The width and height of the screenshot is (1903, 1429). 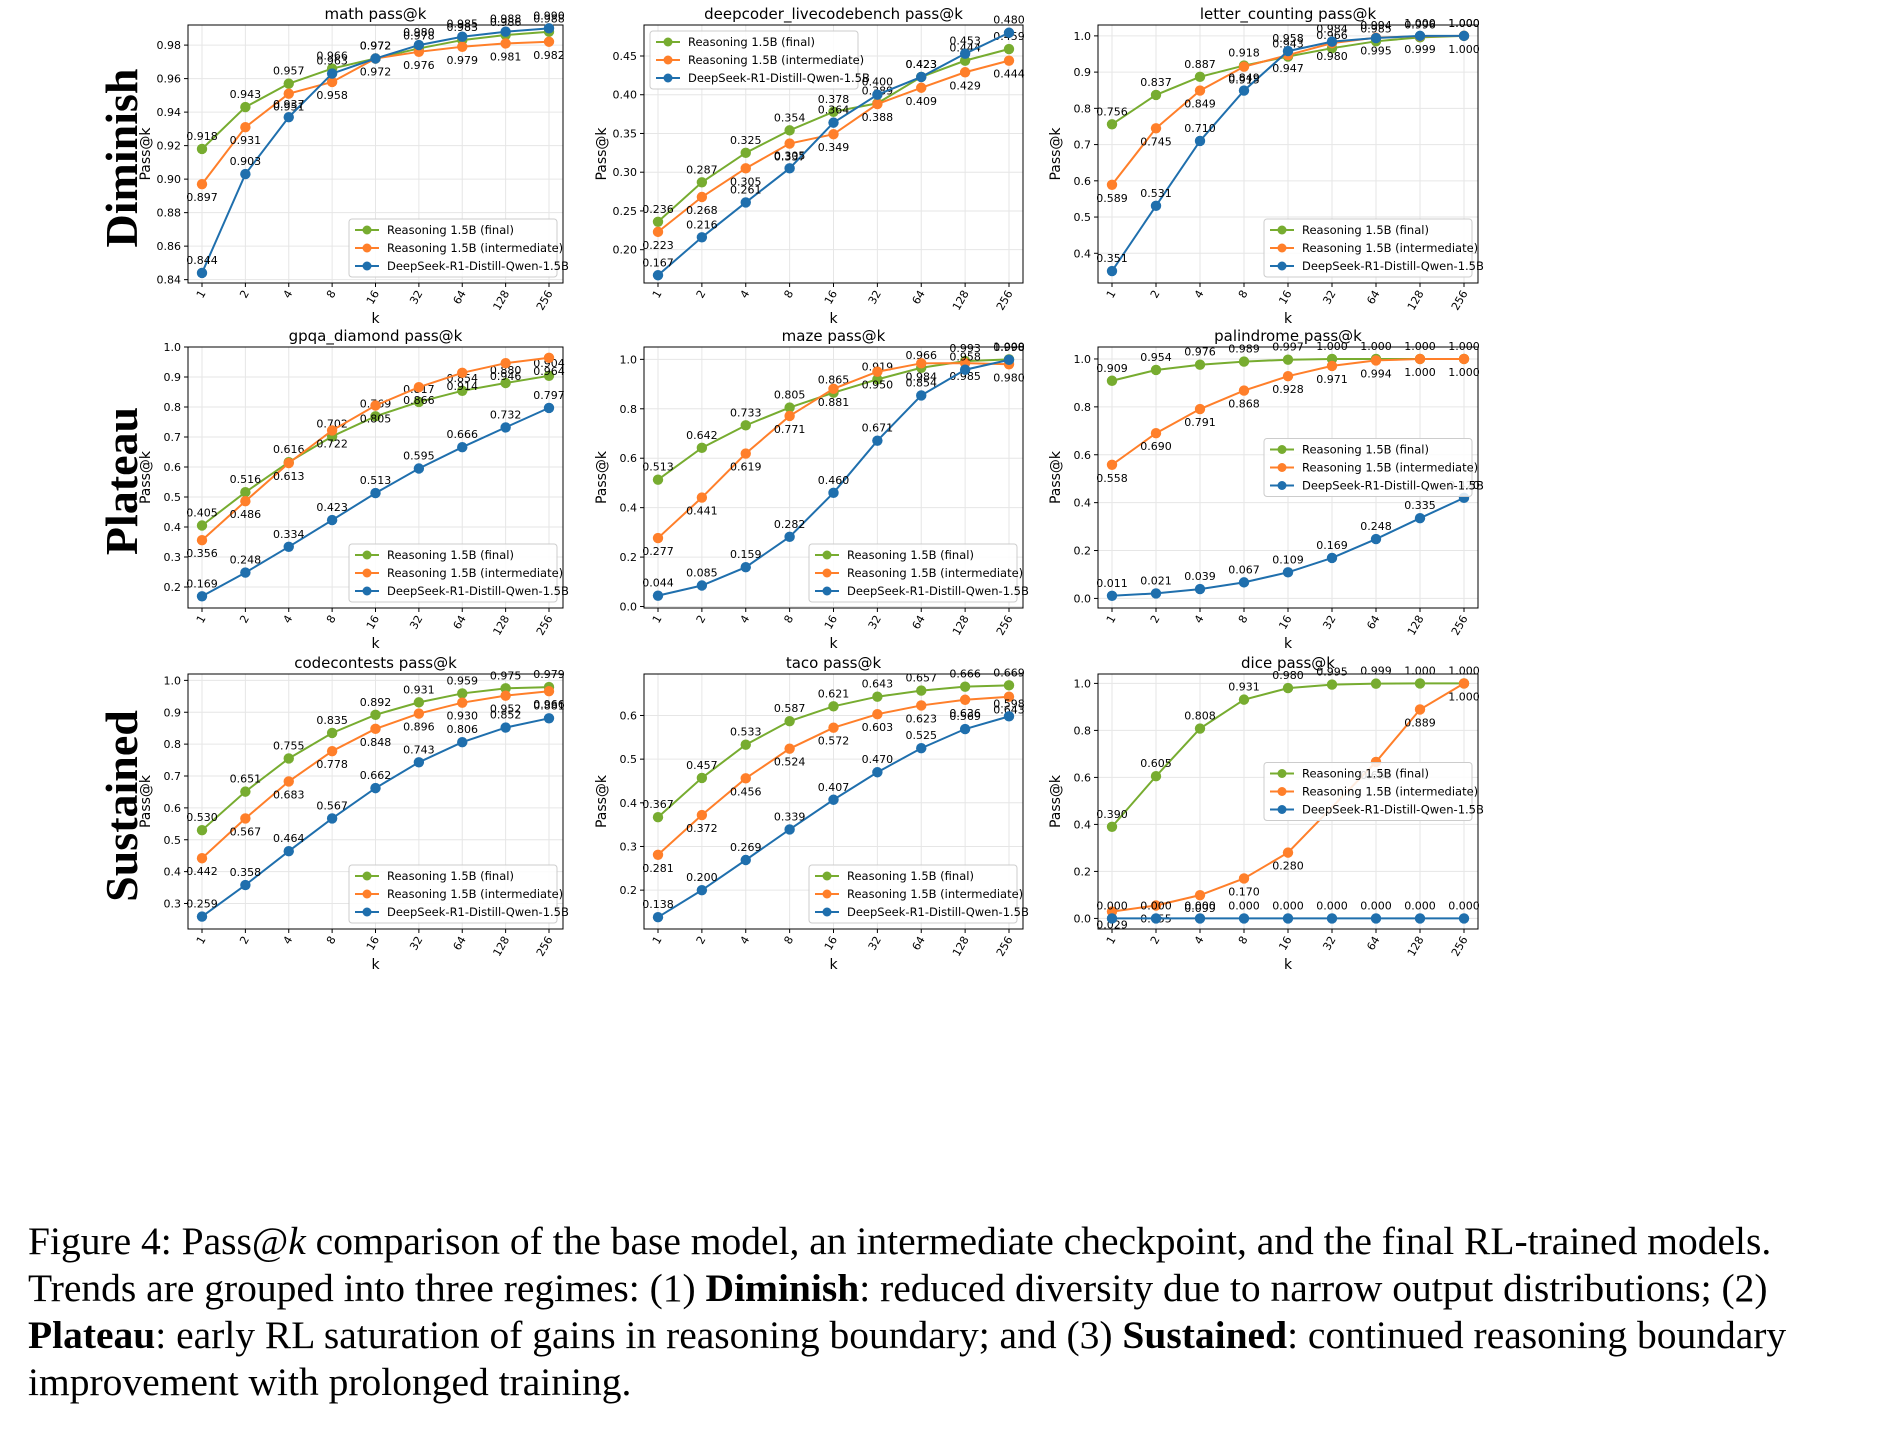 I want to click on chart-4-title: maze pass@k, so click(x=834, y=336).